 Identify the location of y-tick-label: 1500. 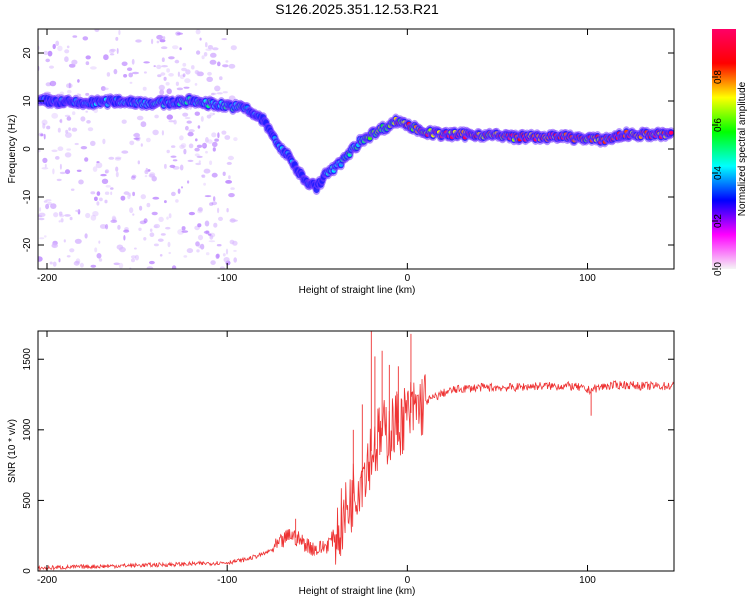
(27, 359).